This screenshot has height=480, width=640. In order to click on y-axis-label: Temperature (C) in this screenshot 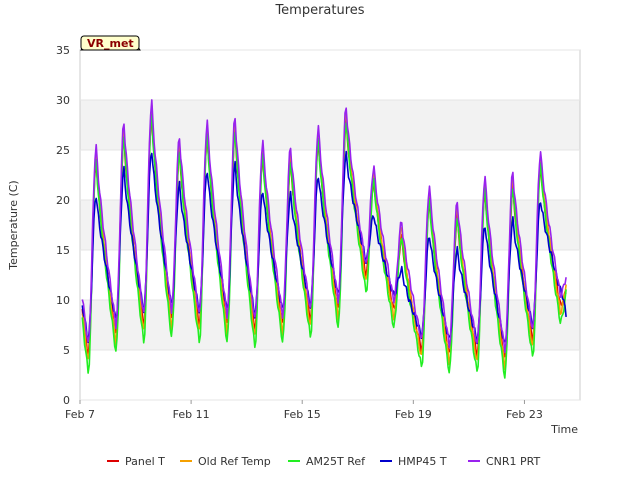, I will do `click(13, 225)`.